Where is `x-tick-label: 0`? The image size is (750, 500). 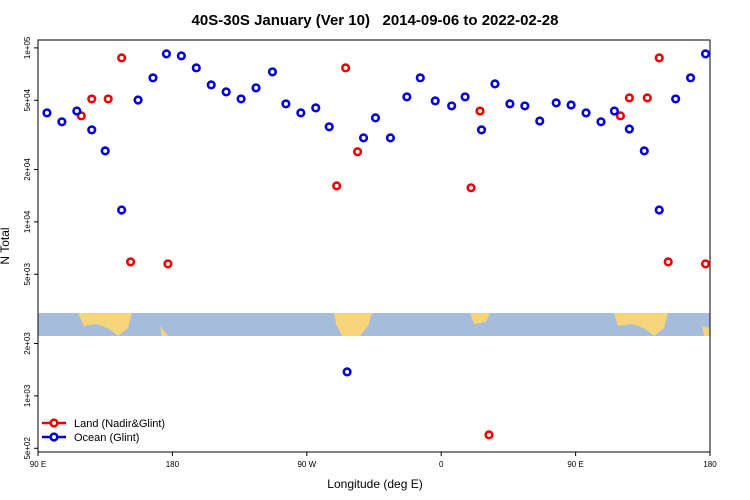 x-tick-label: 0 is located at coordinates (441, 464).